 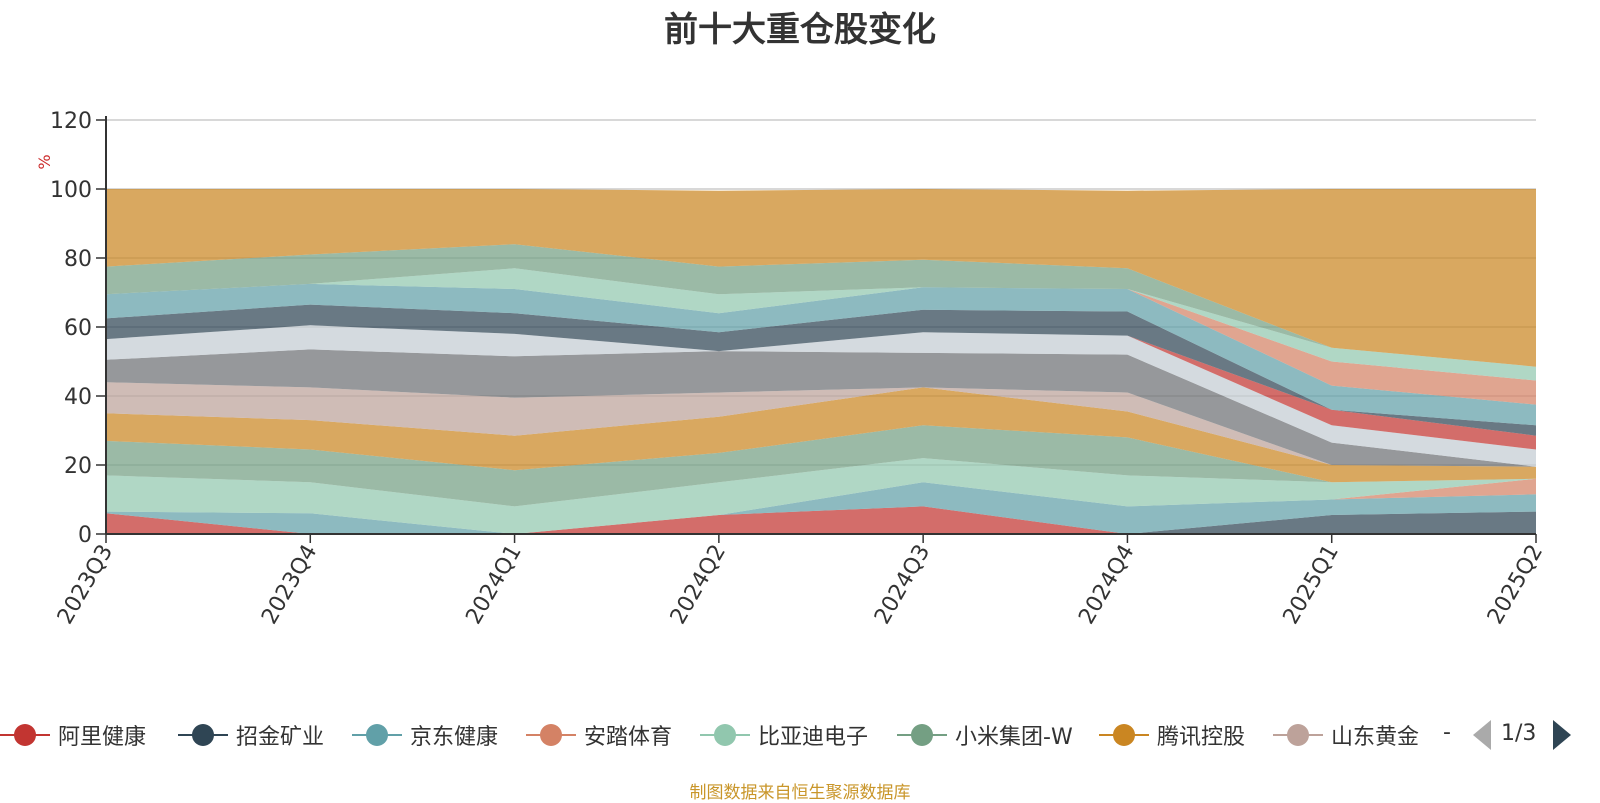 I want to click on legend-page-number: 1/3, so click(x=1519, y=733).